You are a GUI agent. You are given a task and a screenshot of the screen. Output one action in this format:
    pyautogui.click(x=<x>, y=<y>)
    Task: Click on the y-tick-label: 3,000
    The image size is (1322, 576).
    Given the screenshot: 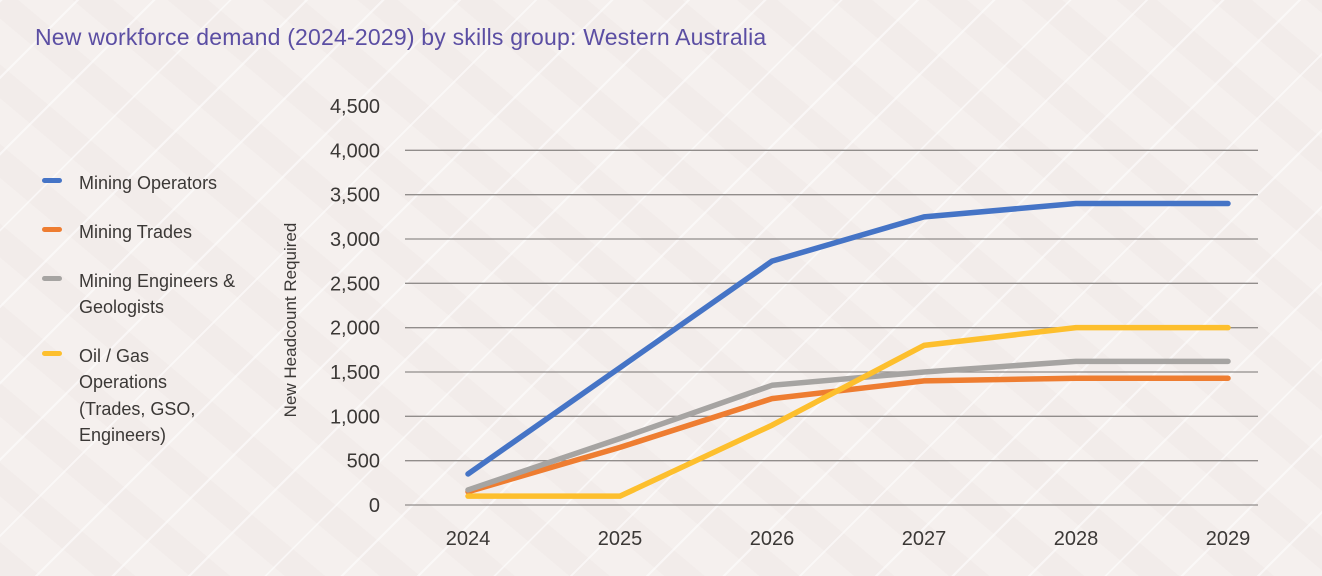 What is the action you would take?
    pyautogui.click(x=355, y=240)
    